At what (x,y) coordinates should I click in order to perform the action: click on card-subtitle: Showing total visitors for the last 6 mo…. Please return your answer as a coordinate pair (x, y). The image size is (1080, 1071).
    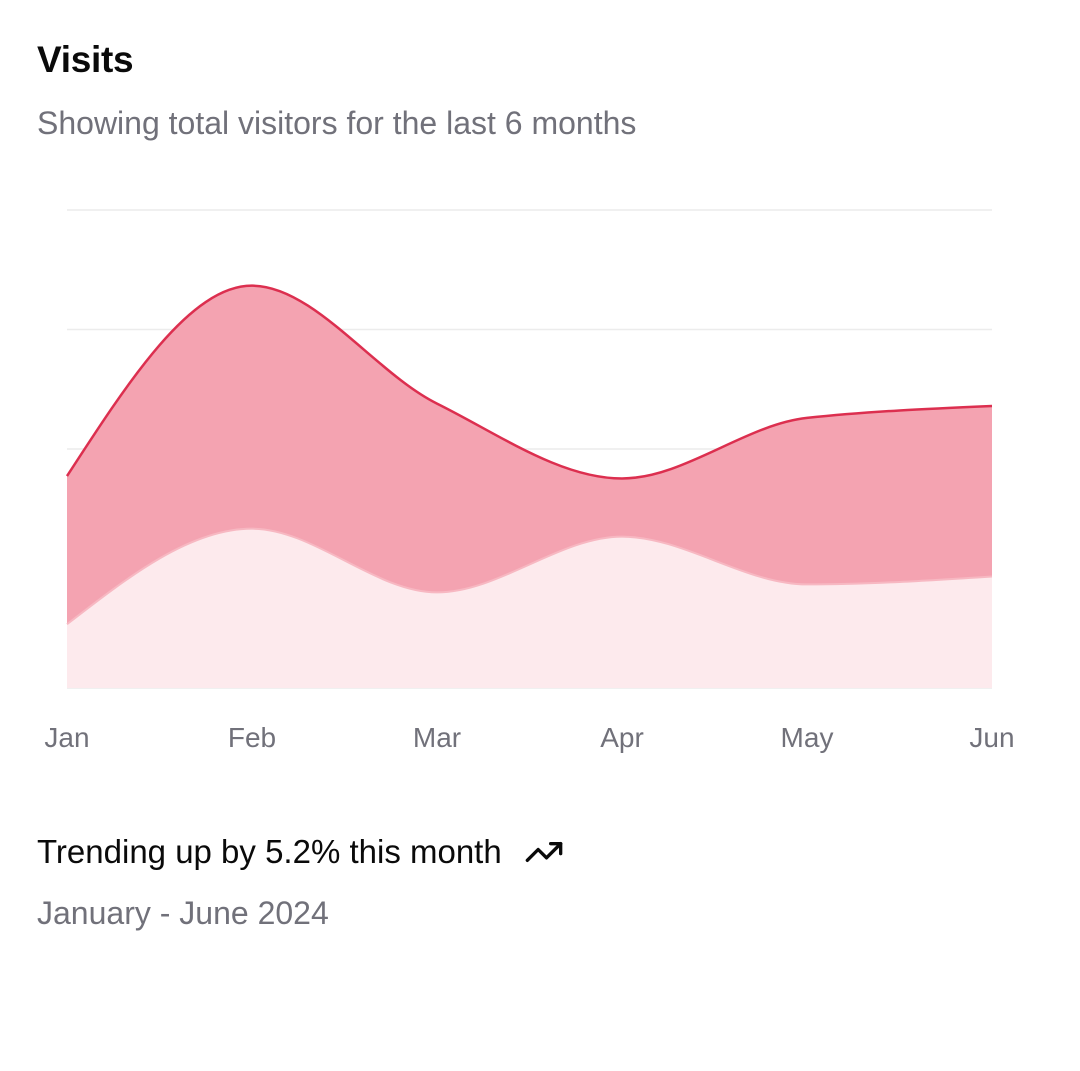
    Looking at the image, I should click on (337, 123).